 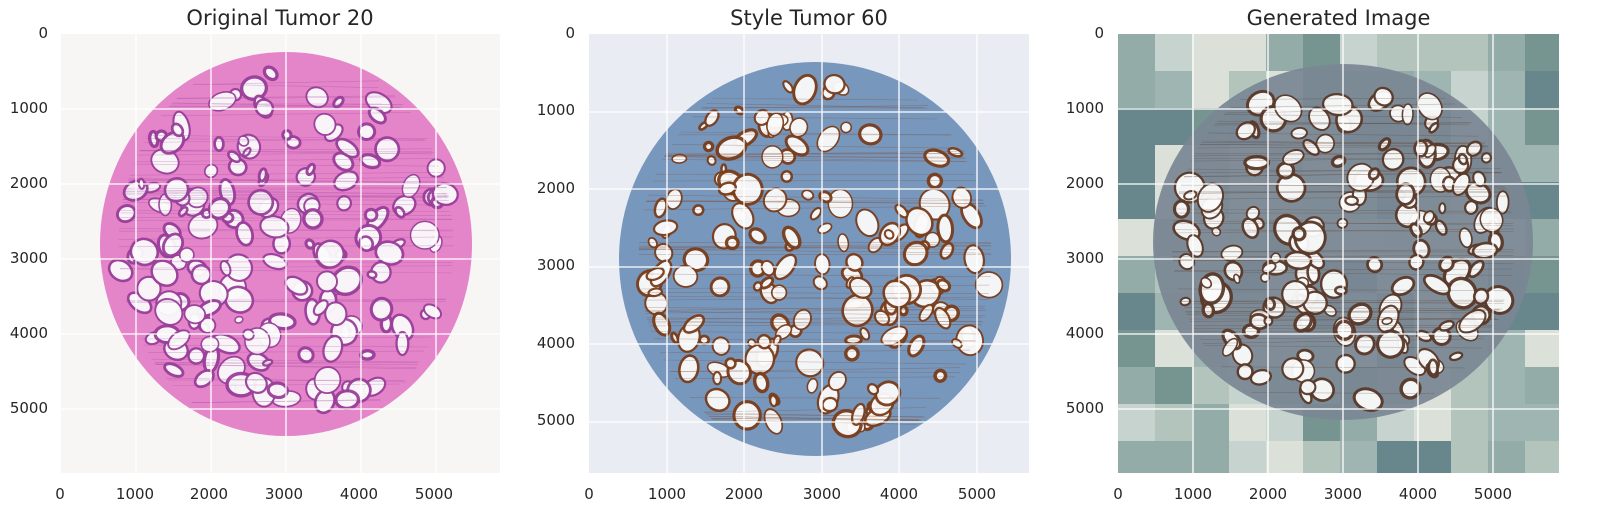 What do you see at coordinates (555, 265) in the screenshot?
I see `y-tick: 3000` at bounding box center [555, 265].